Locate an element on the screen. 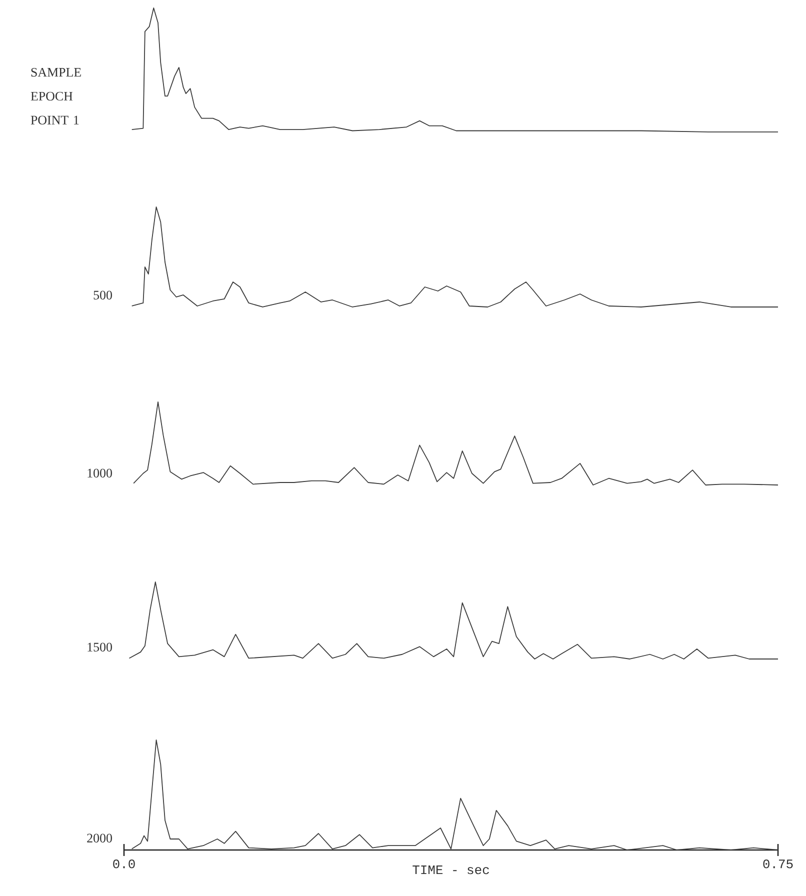 This screenshot has height=896, width=806. x-tick-label: 0.75 is located at coordinates (778, 864).